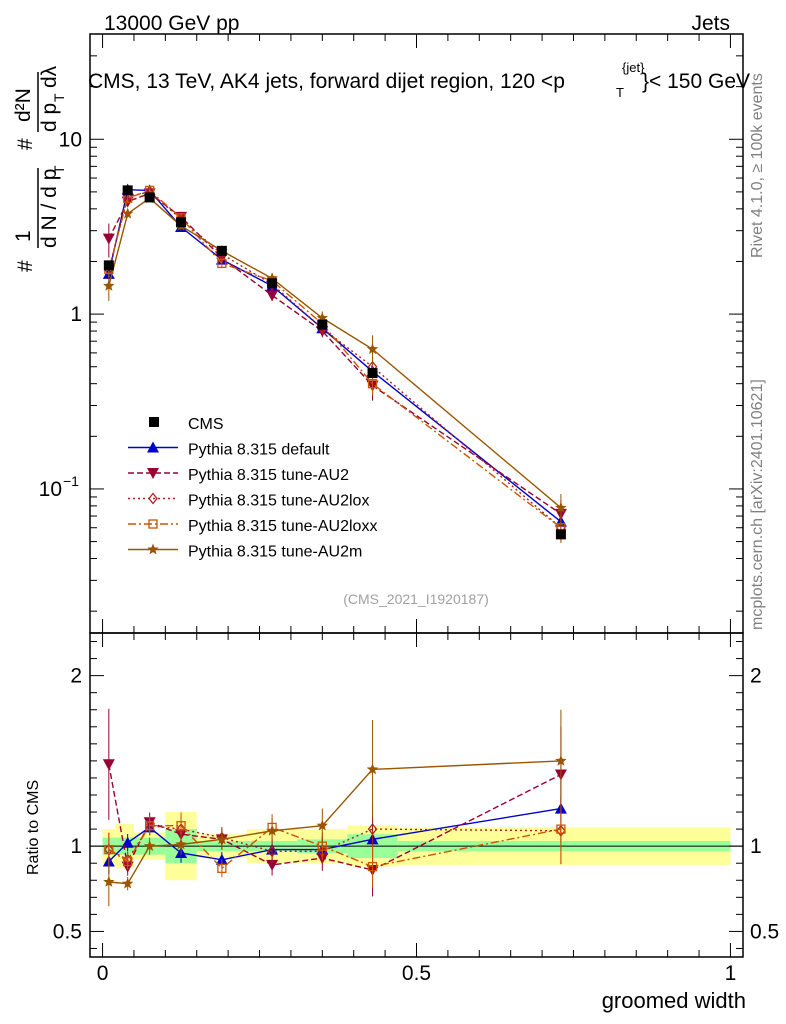  Describe the element at coordinates (103, 973) in the screenshot. I see `x-tick-label: 0` at that location.